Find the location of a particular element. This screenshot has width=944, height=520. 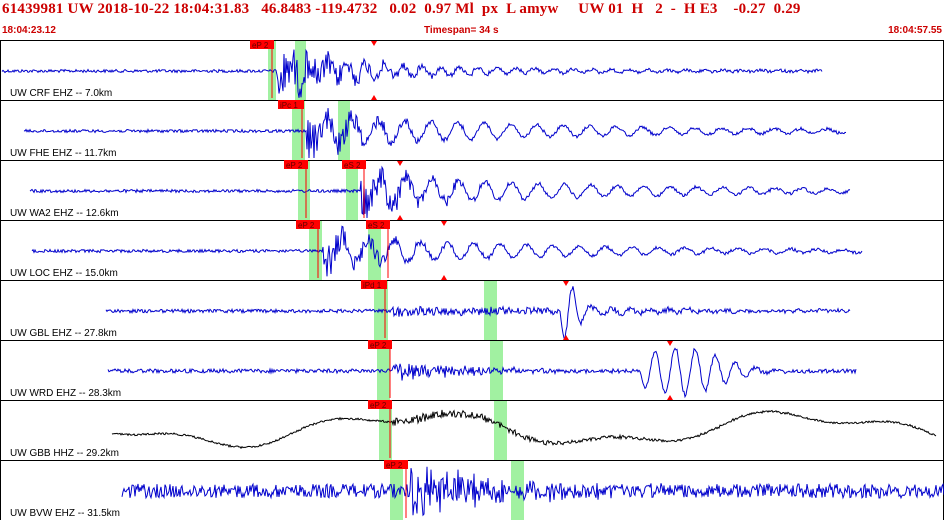

trace-row: eP 2 UW GBB HHZ -- 29.2km is located at coordinates (472, 430).